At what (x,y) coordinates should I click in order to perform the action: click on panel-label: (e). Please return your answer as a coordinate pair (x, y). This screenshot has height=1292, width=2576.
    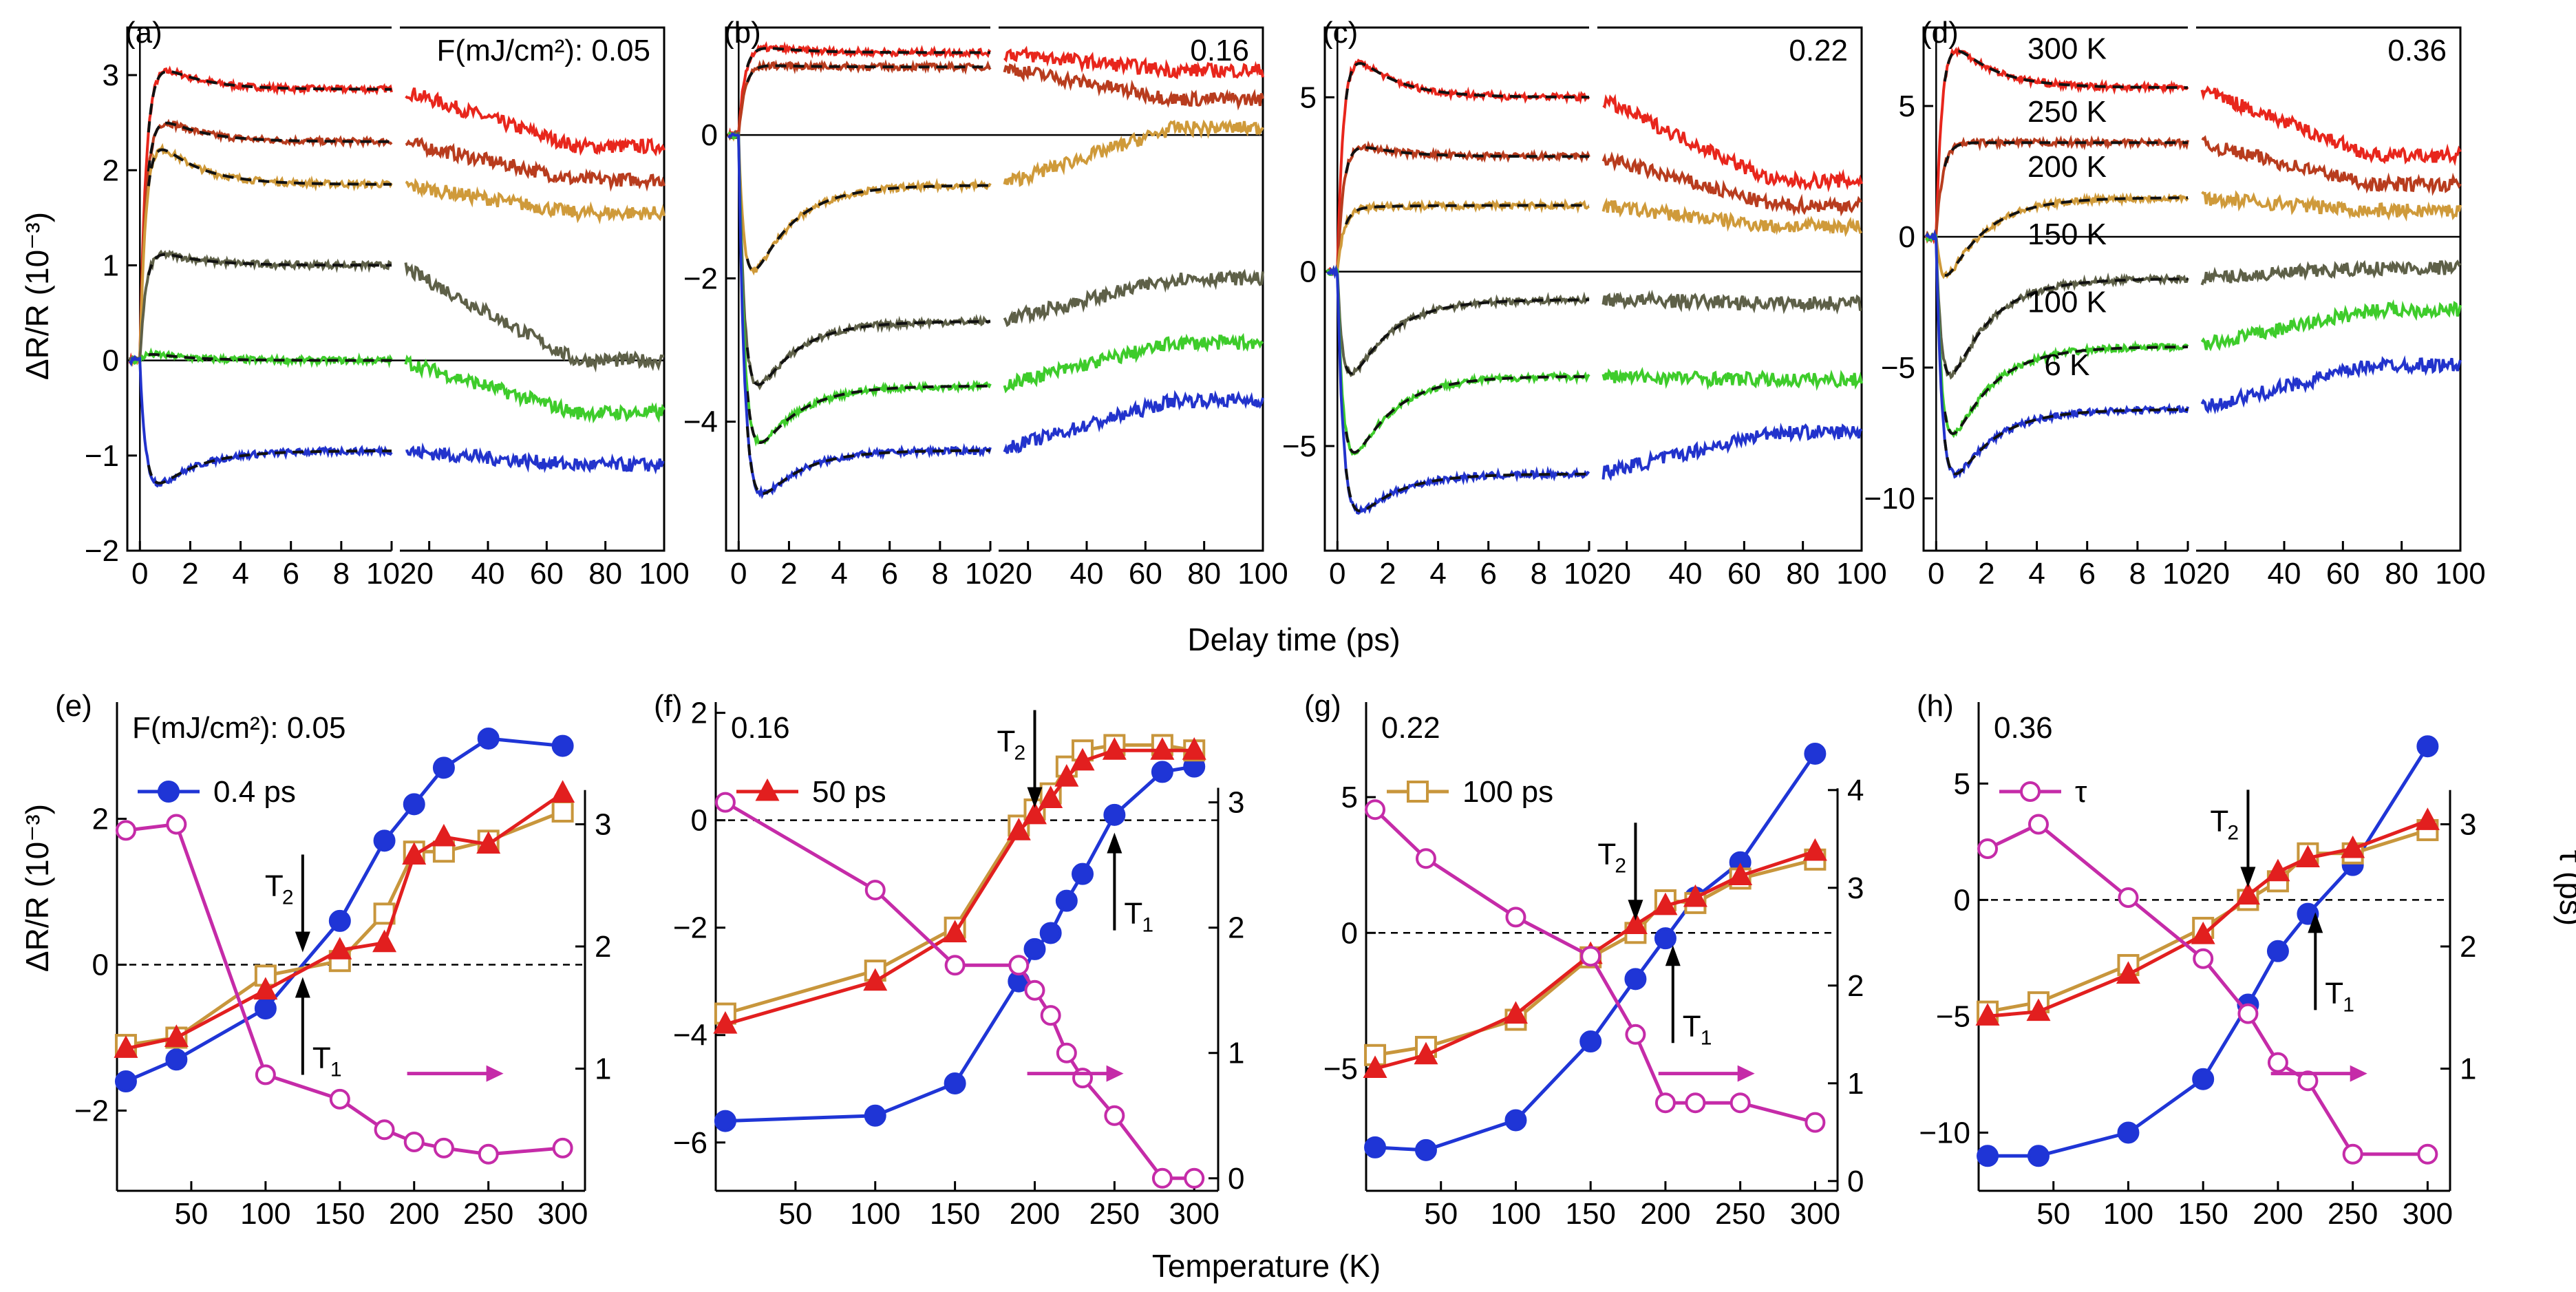
    Looking at the image, I should click on (73, 706).